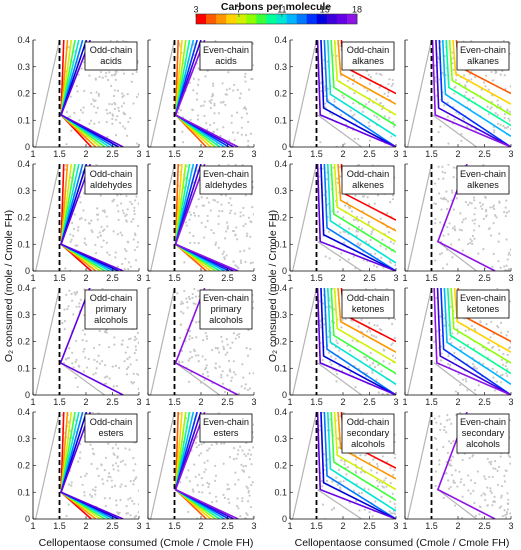 The image size is (521, 550). I want to click on colorbar-tick-label: 11, so click(281, 10).